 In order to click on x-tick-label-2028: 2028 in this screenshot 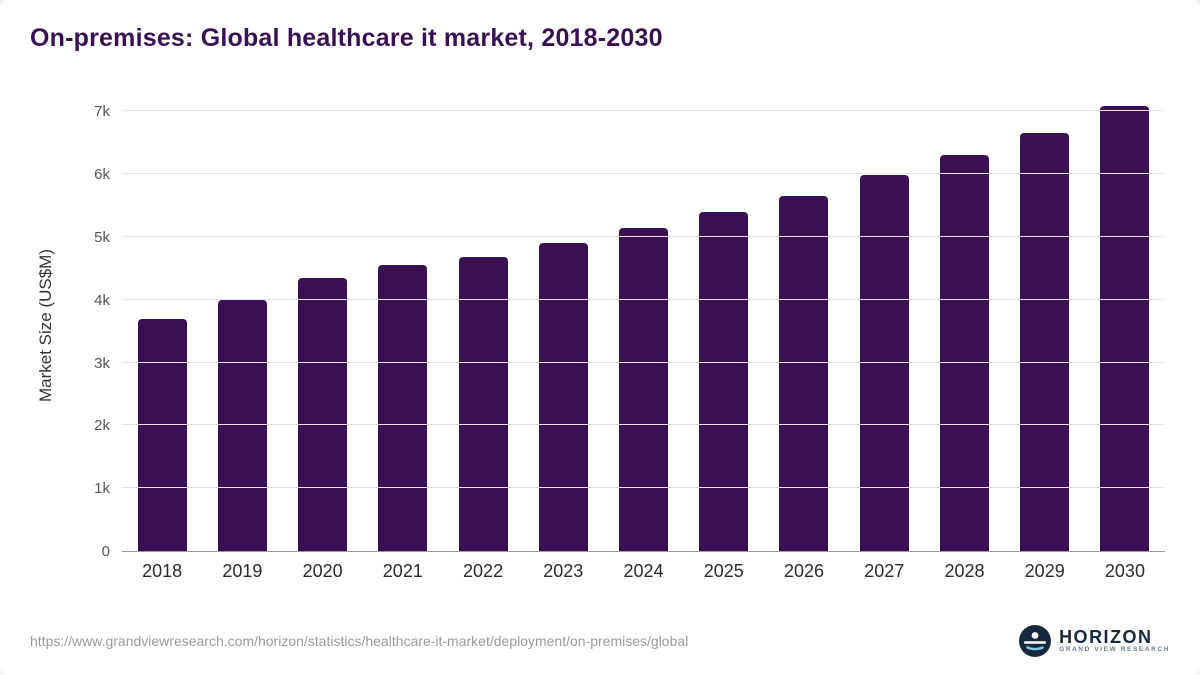, I will do `click(964, 571)`.